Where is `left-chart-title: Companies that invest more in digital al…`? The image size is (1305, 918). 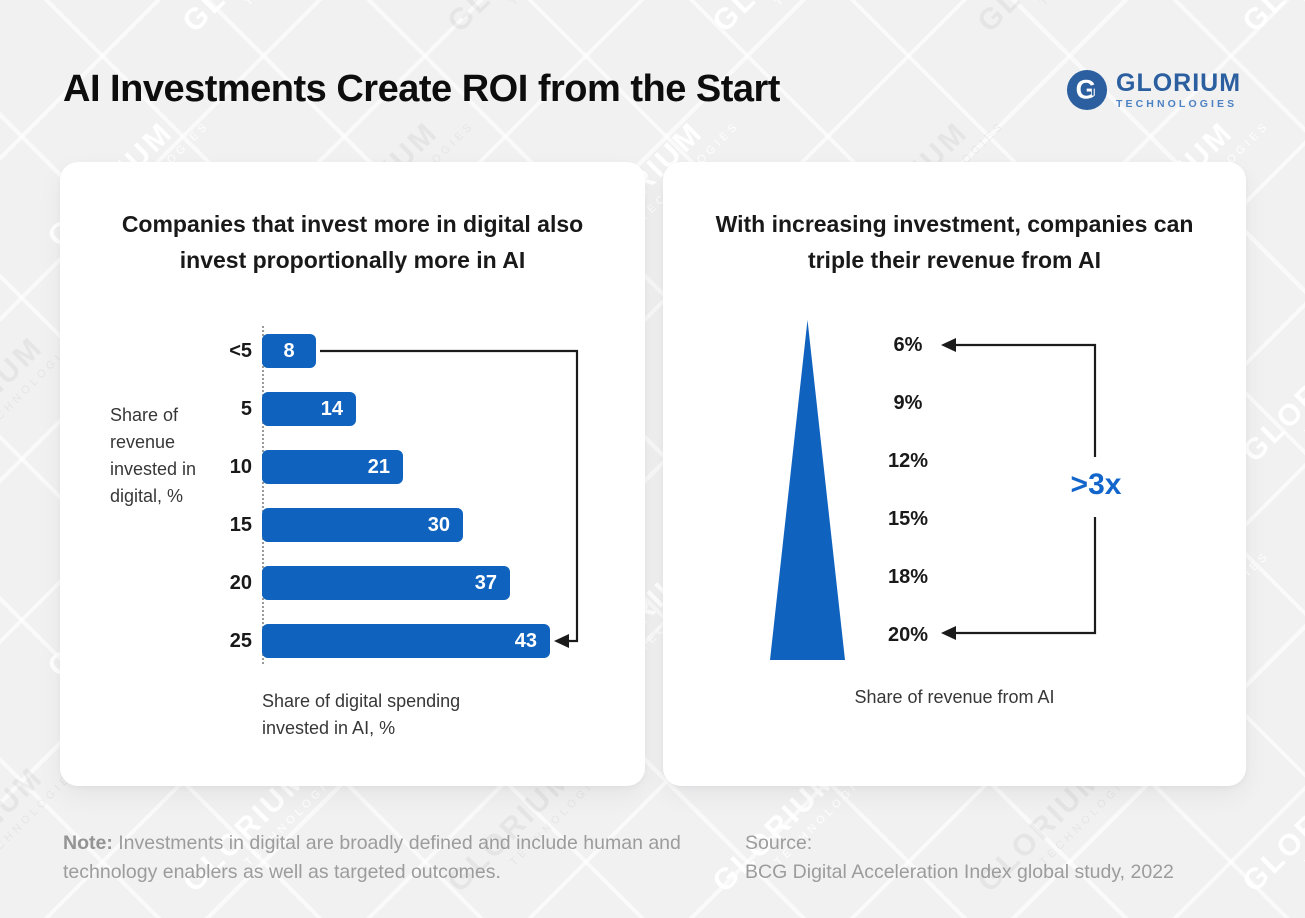 left-chart-title: Companies that invest more in digital al… is located at coordinates (352, 242).